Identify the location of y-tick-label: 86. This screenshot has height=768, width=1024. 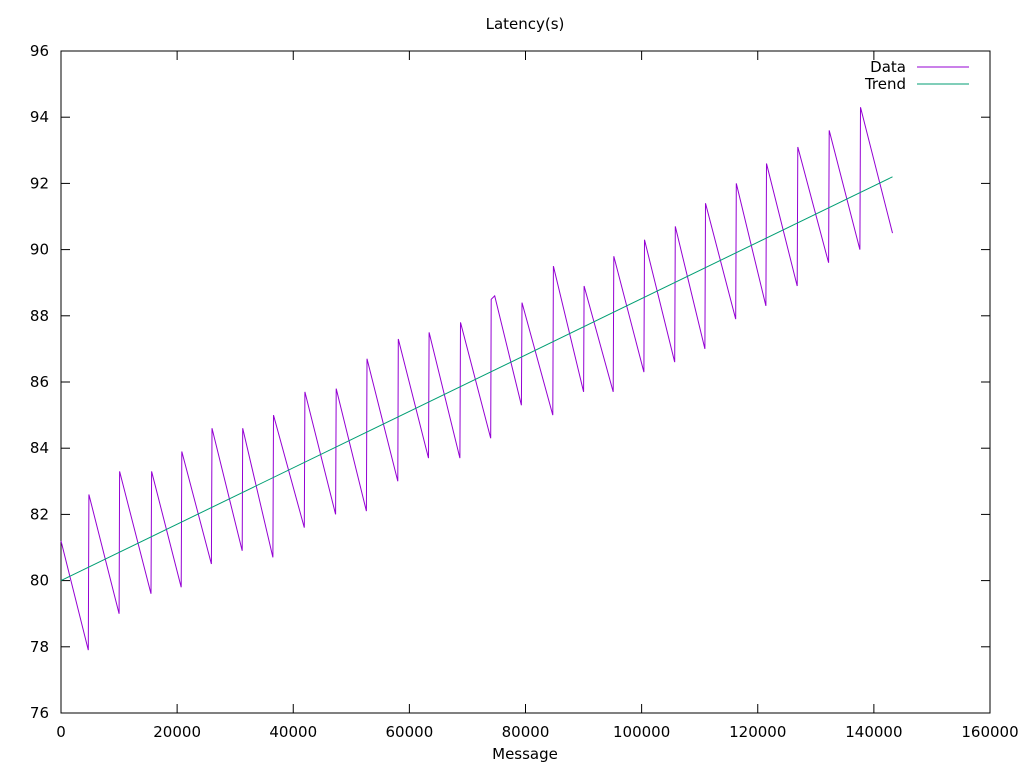
(39, 382).